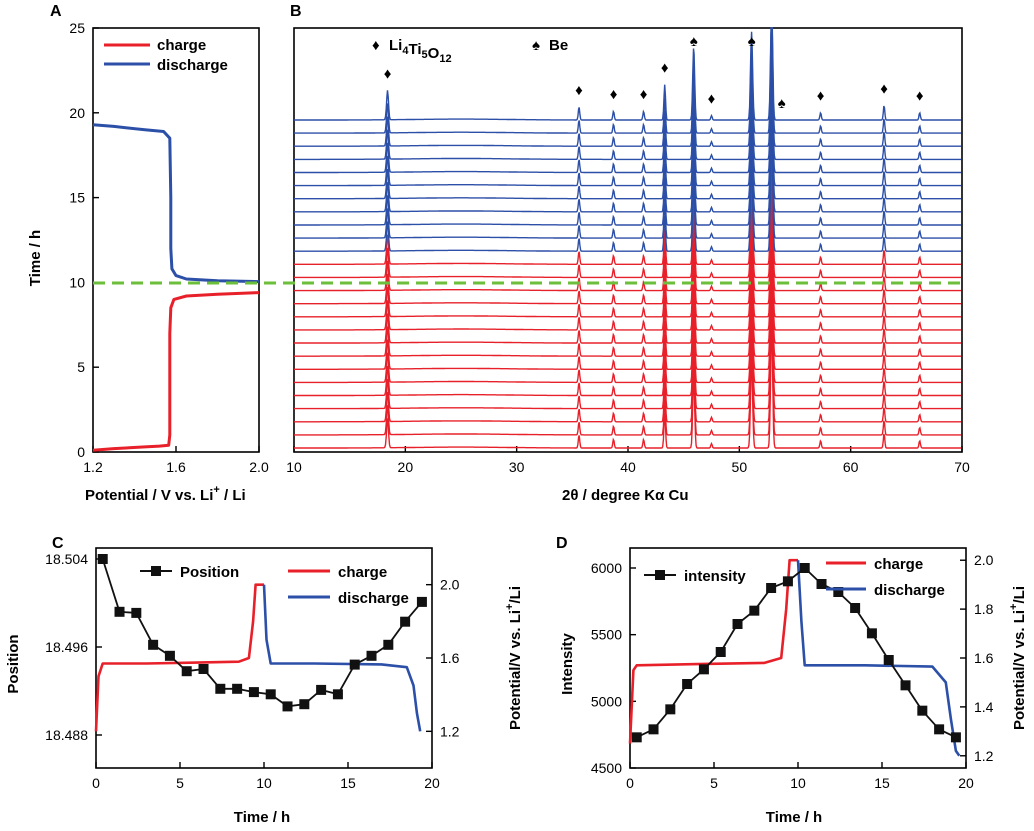 The image size is (1034, 831). What do you see at coordinates (562, 543) in the screenshot?
I see `panel-d-letter: D` at bounding box center [562, 543].